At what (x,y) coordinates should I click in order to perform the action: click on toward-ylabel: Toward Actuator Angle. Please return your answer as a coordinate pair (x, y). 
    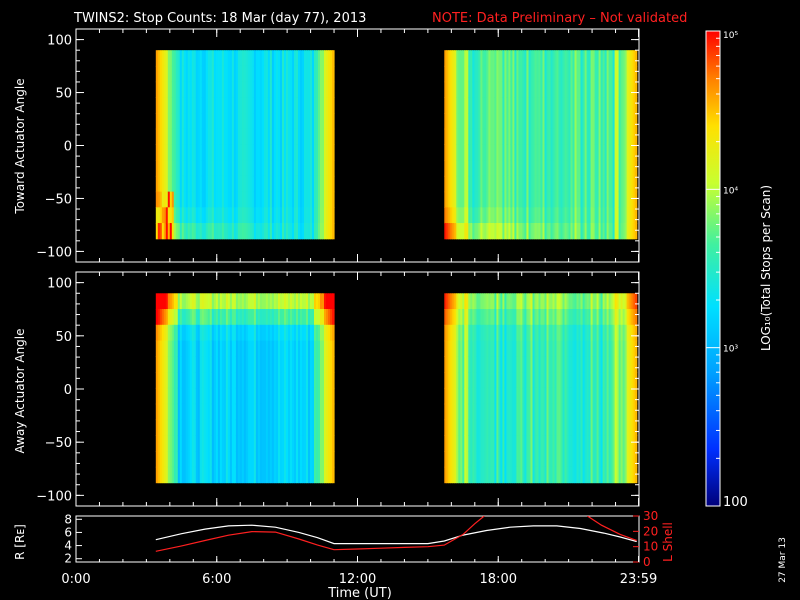
    Looking at the image, I should click on (20, 146).